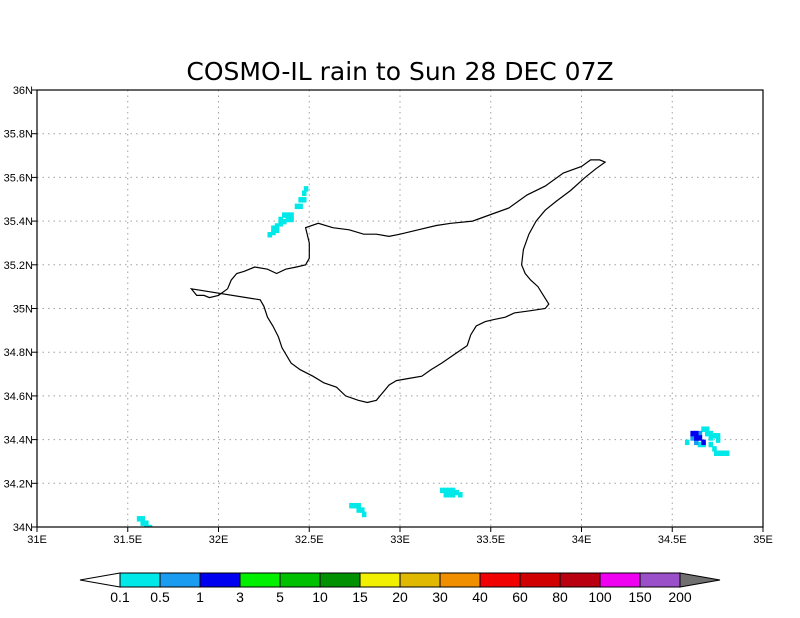 This screenshot has height=618, width=800. What do you see at coordinates (127, 540) in the screenshot?
I see `x-tick-label: 31.5E` at bounding box center [127, 540].